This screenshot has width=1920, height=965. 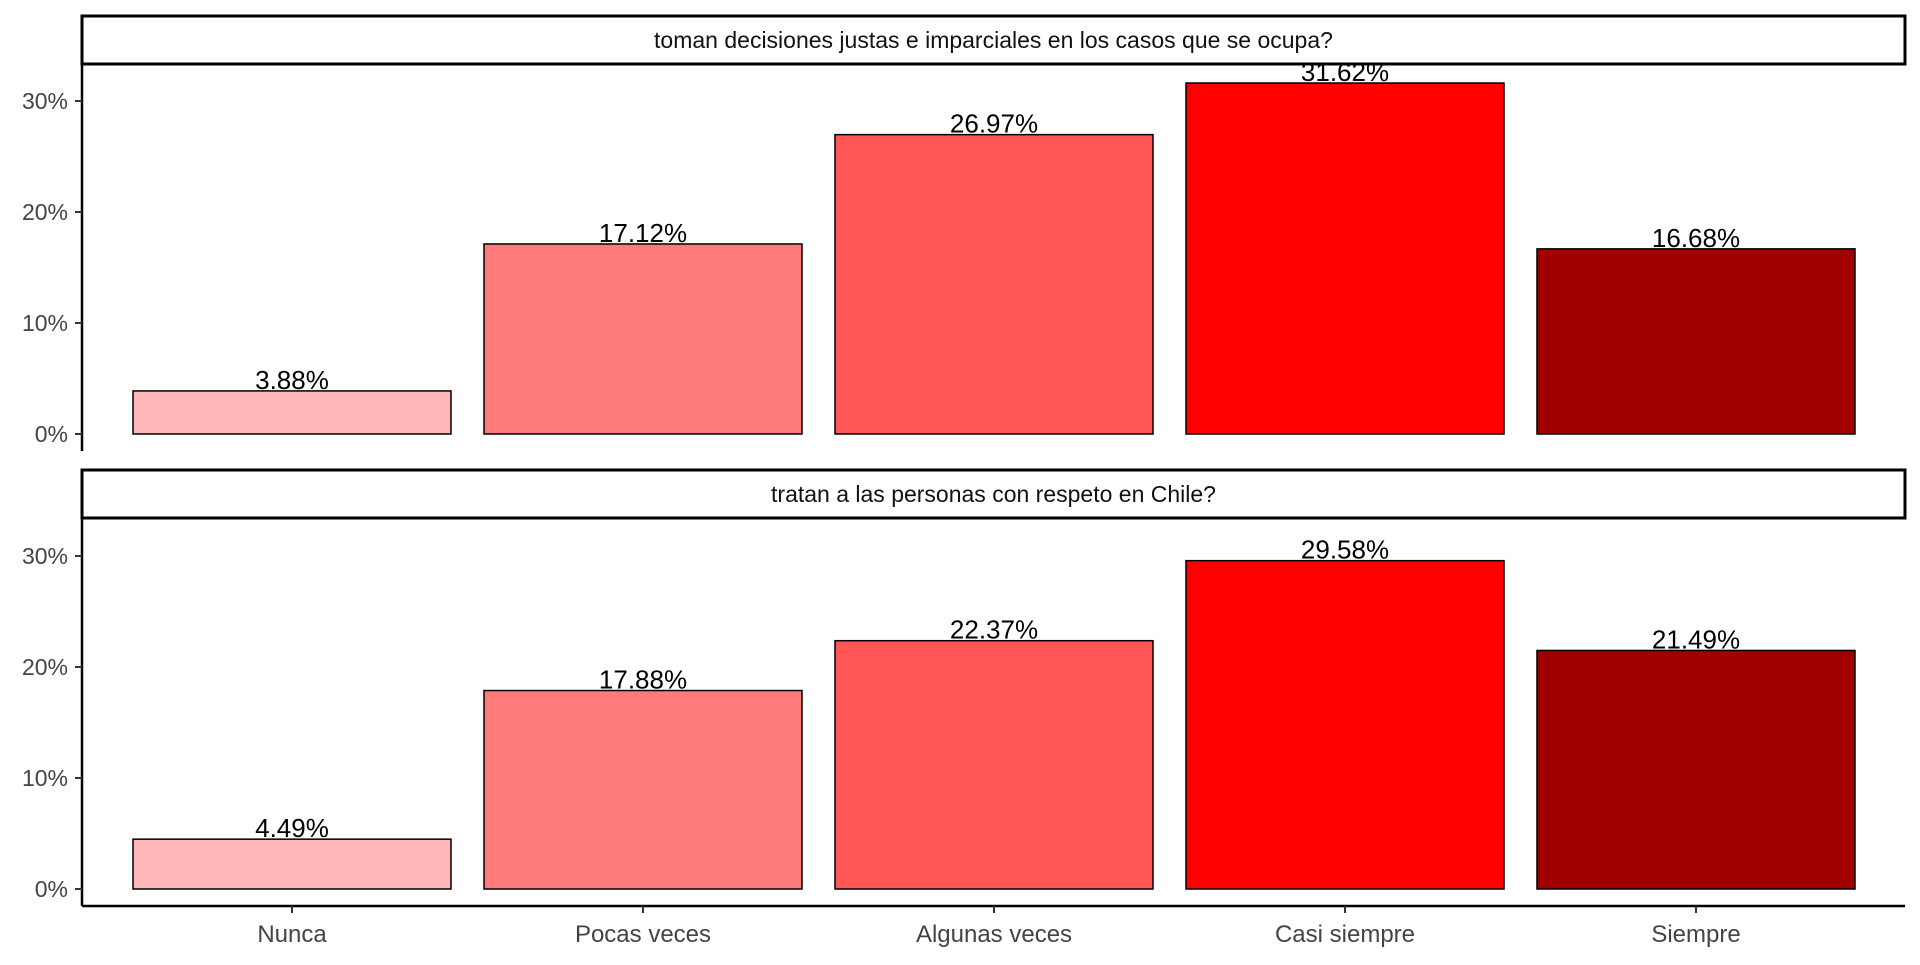 I want to click on x-tick-label: Casi siempre, so click(x=1345, y=934).